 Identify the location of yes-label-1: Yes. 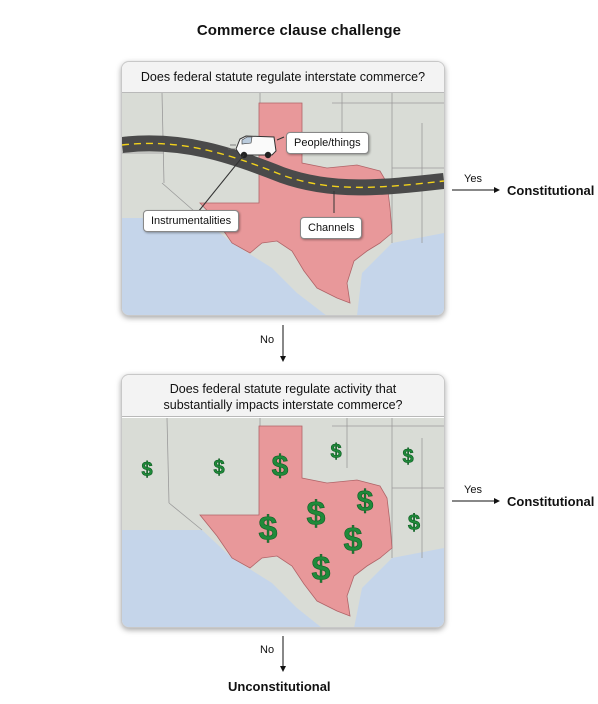
(473, 179).